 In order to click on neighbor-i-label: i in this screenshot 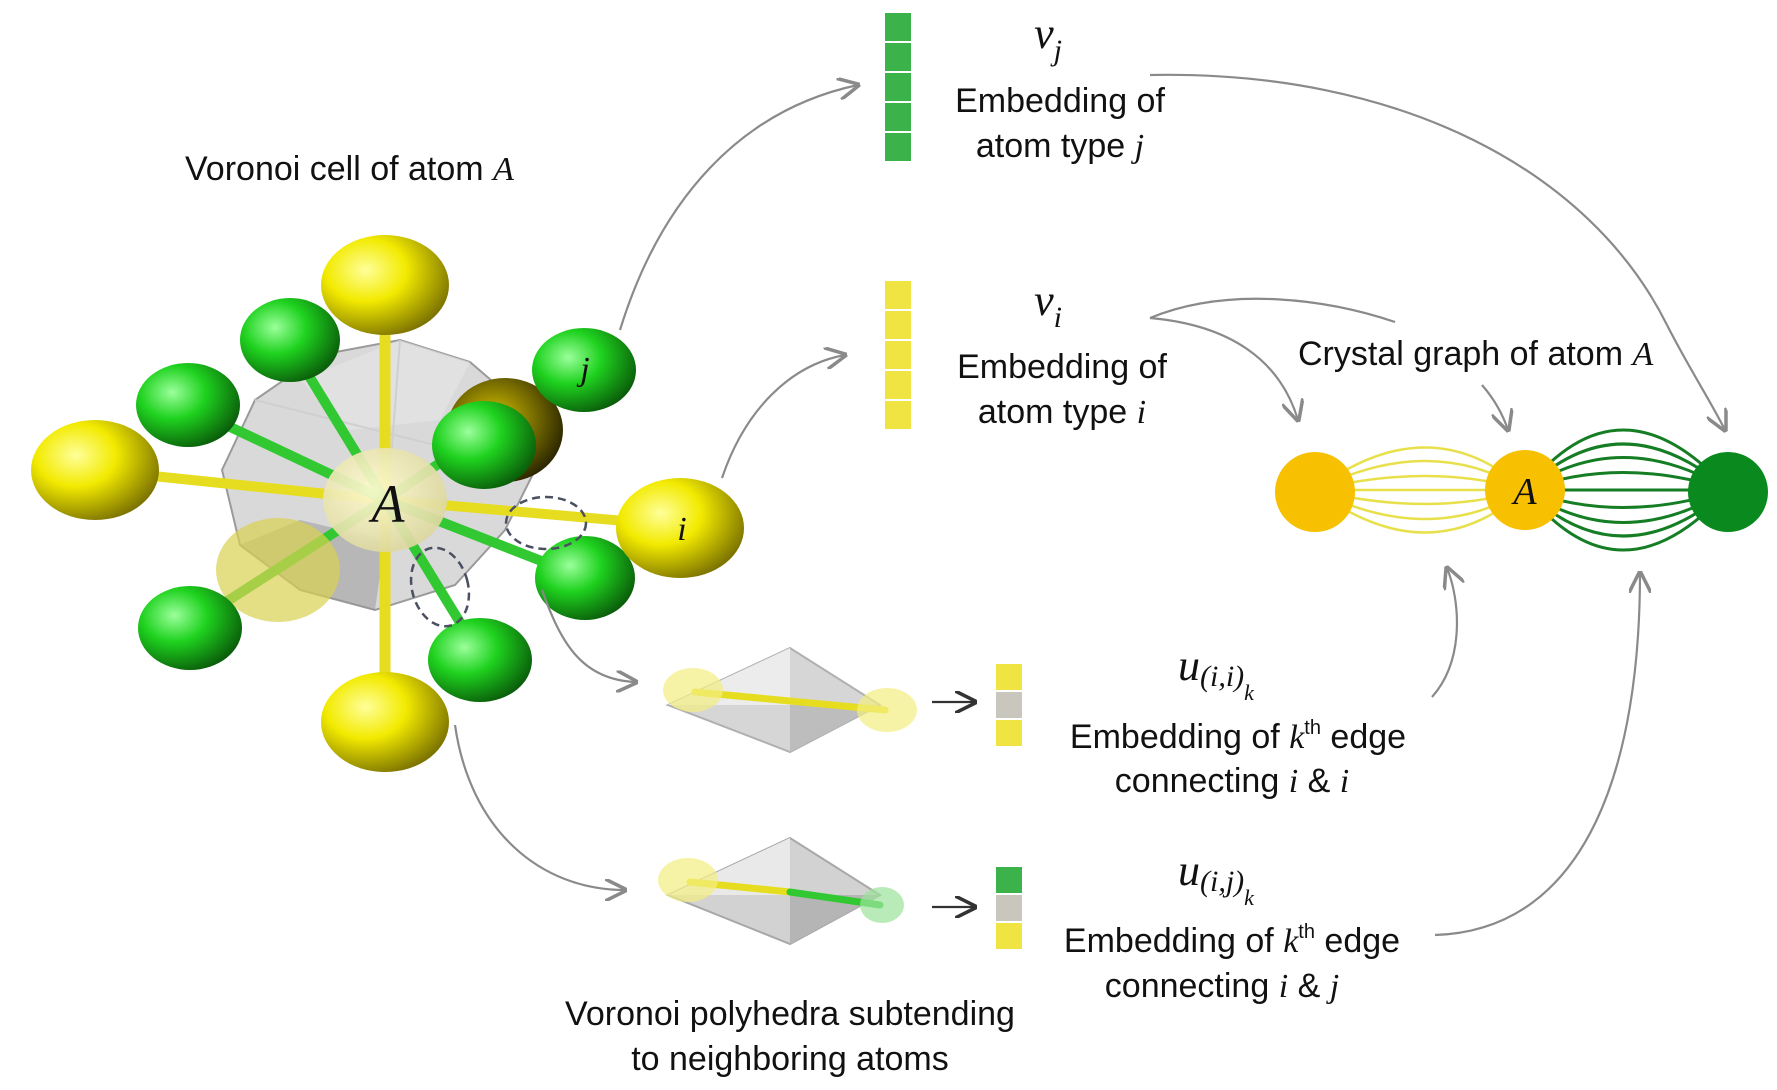, I will do `click(681, 529)`.